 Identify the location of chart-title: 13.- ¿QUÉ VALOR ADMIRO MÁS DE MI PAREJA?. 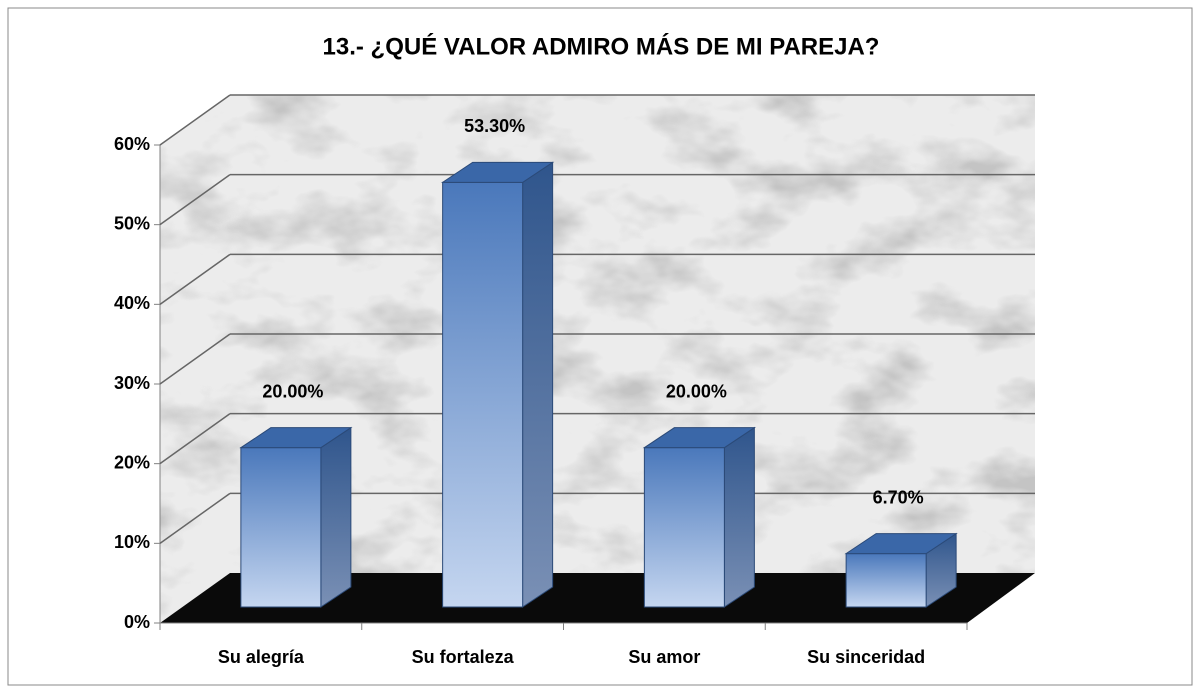
(601, 46).